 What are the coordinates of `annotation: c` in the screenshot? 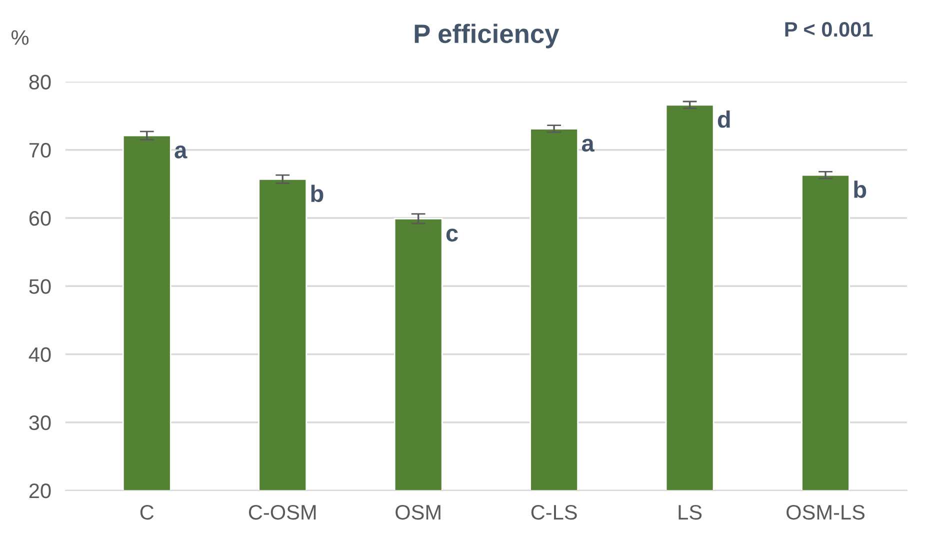 It's located at (452, 235).